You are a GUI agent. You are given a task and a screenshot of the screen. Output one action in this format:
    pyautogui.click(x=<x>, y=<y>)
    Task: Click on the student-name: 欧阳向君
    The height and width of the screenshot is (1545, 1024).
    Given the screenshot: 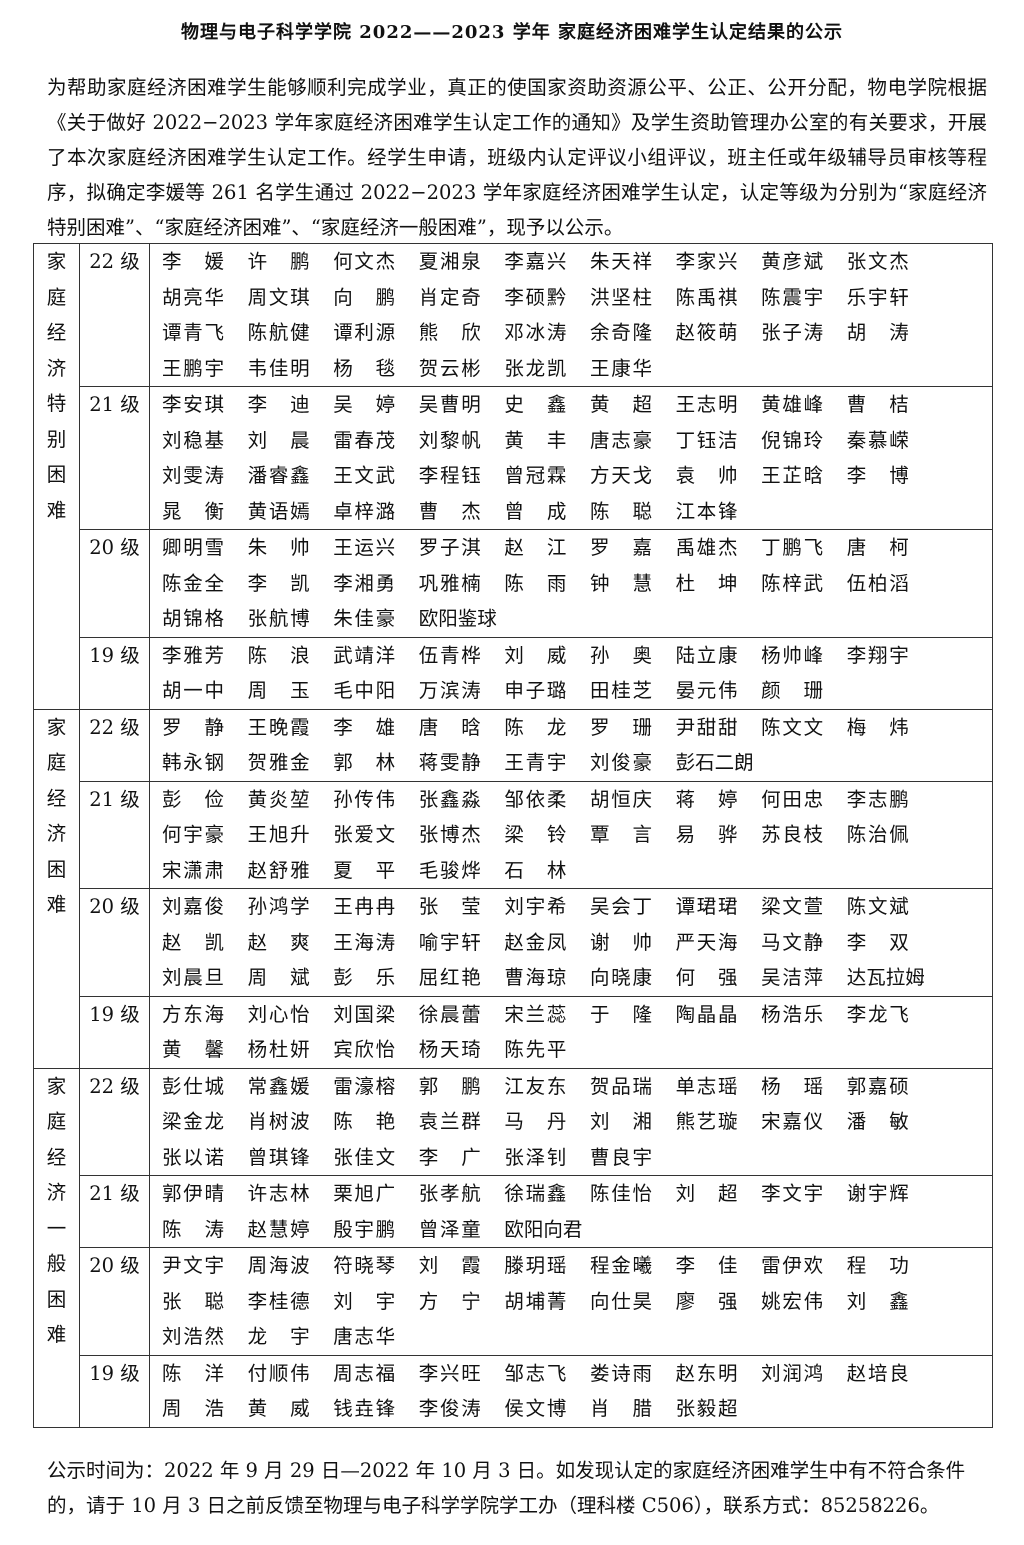 What is the action you would take?
    pyautogui.click(x=543, y=1229)
    